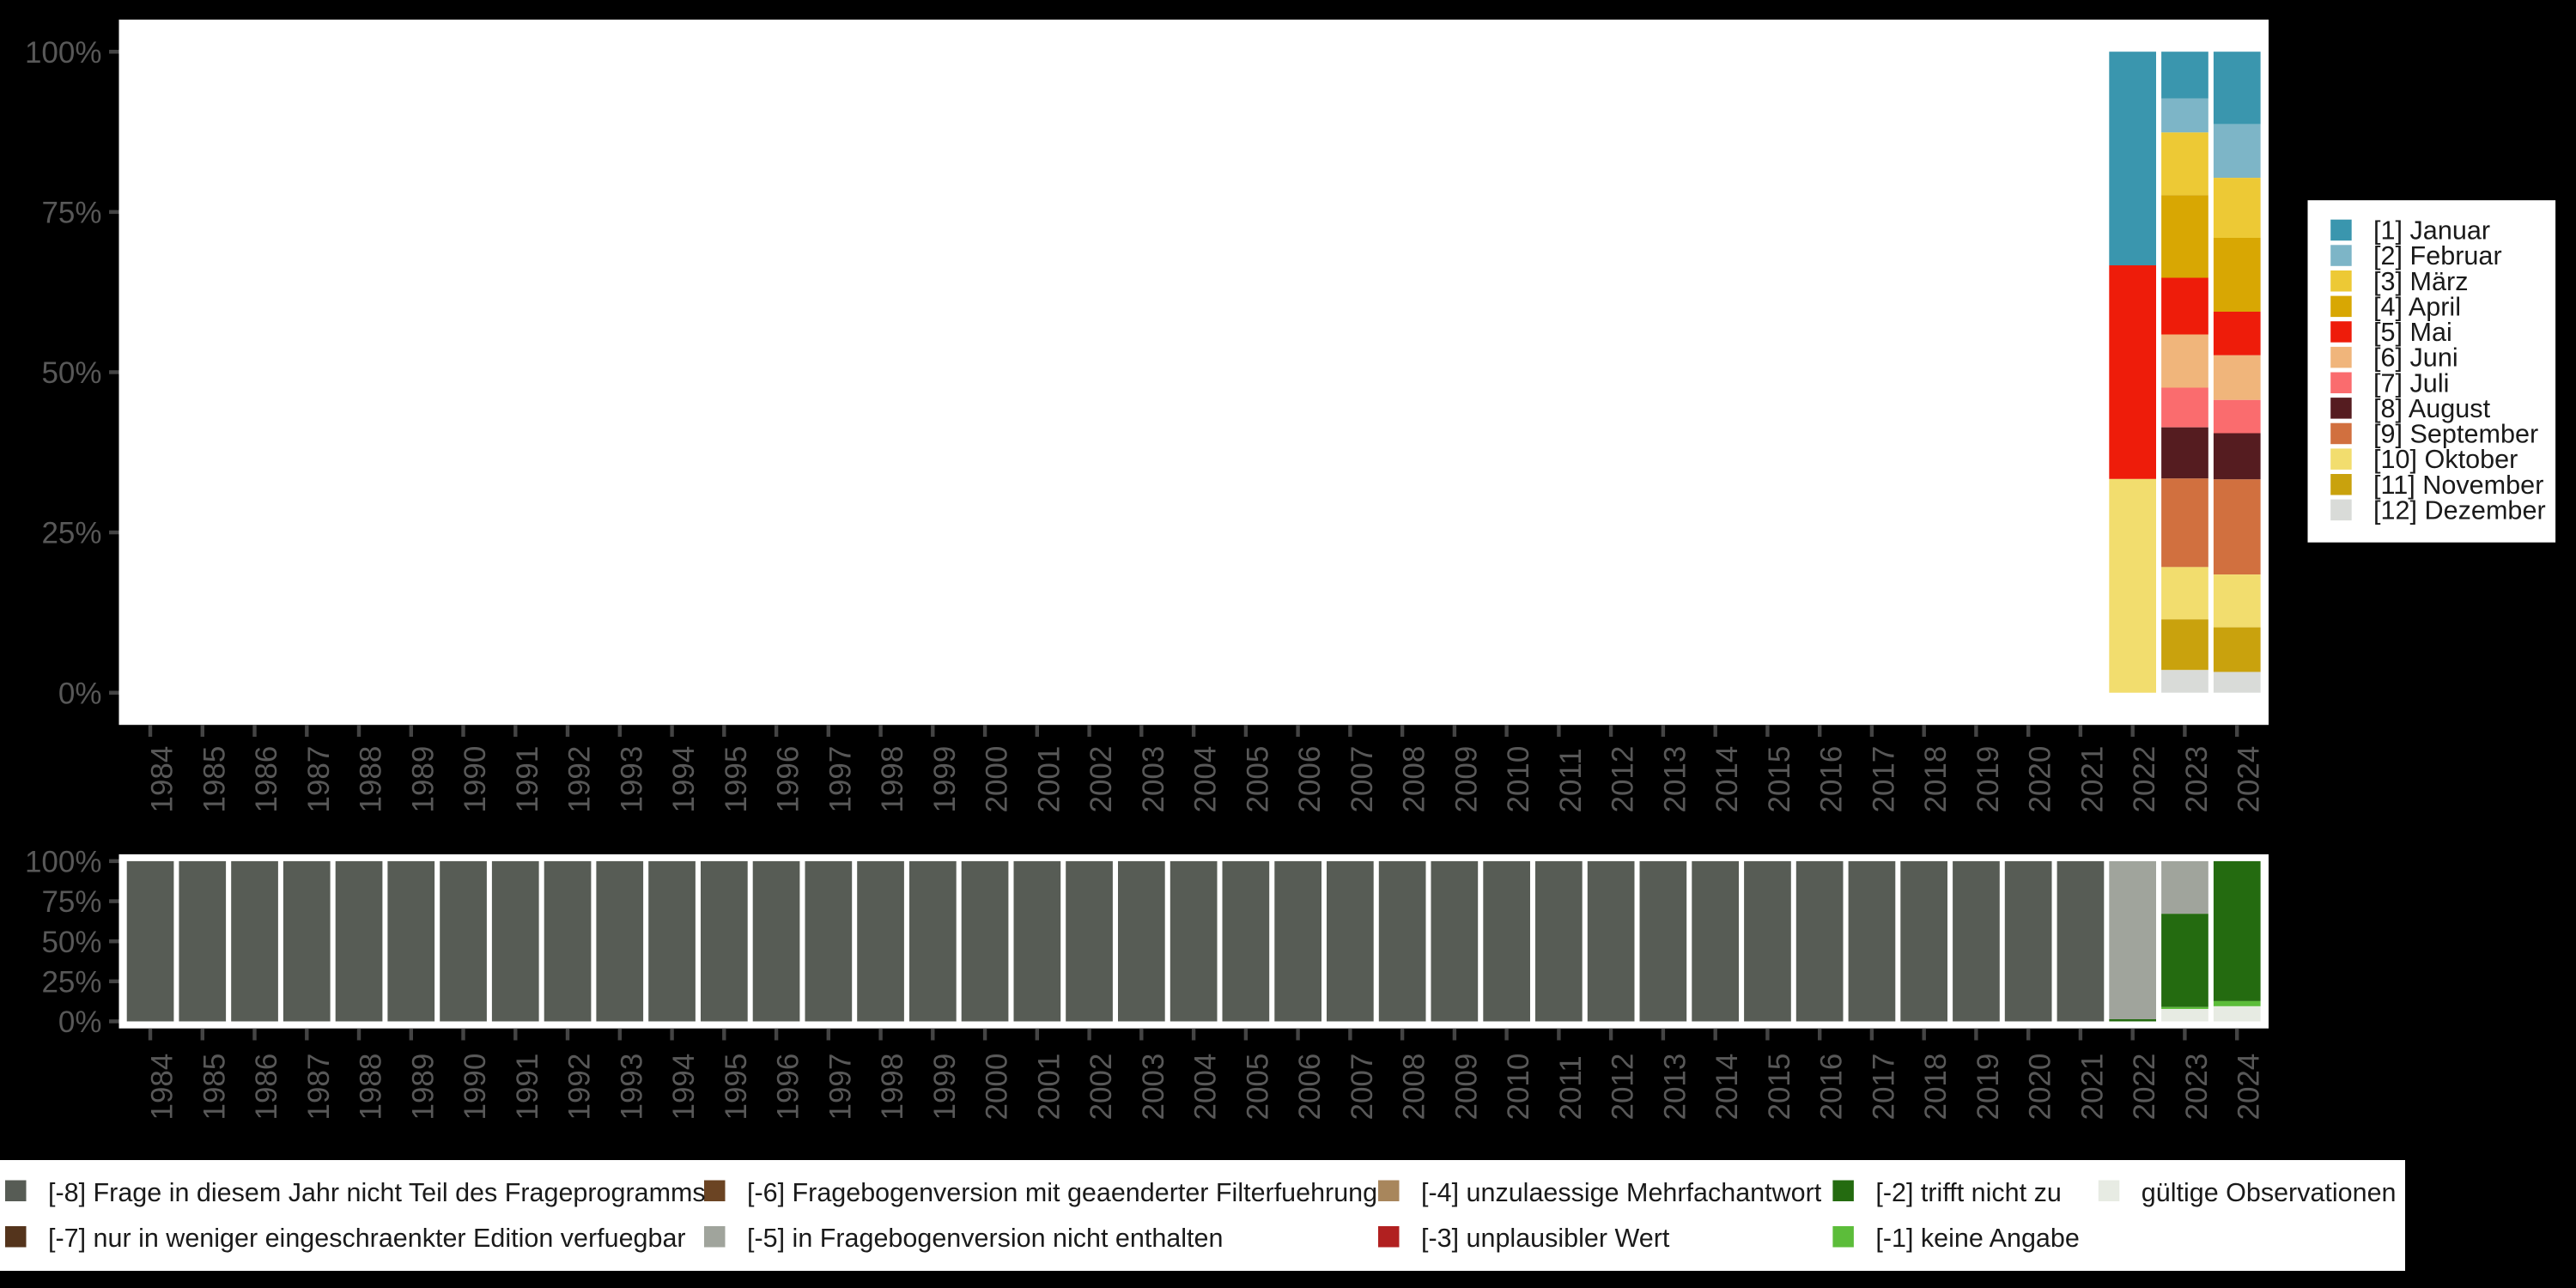 This screenshot has width=2576, height=1288. Describe the element at coordinates (64, 863) in the screenshot. I see `svg-text: 100%` at that location.